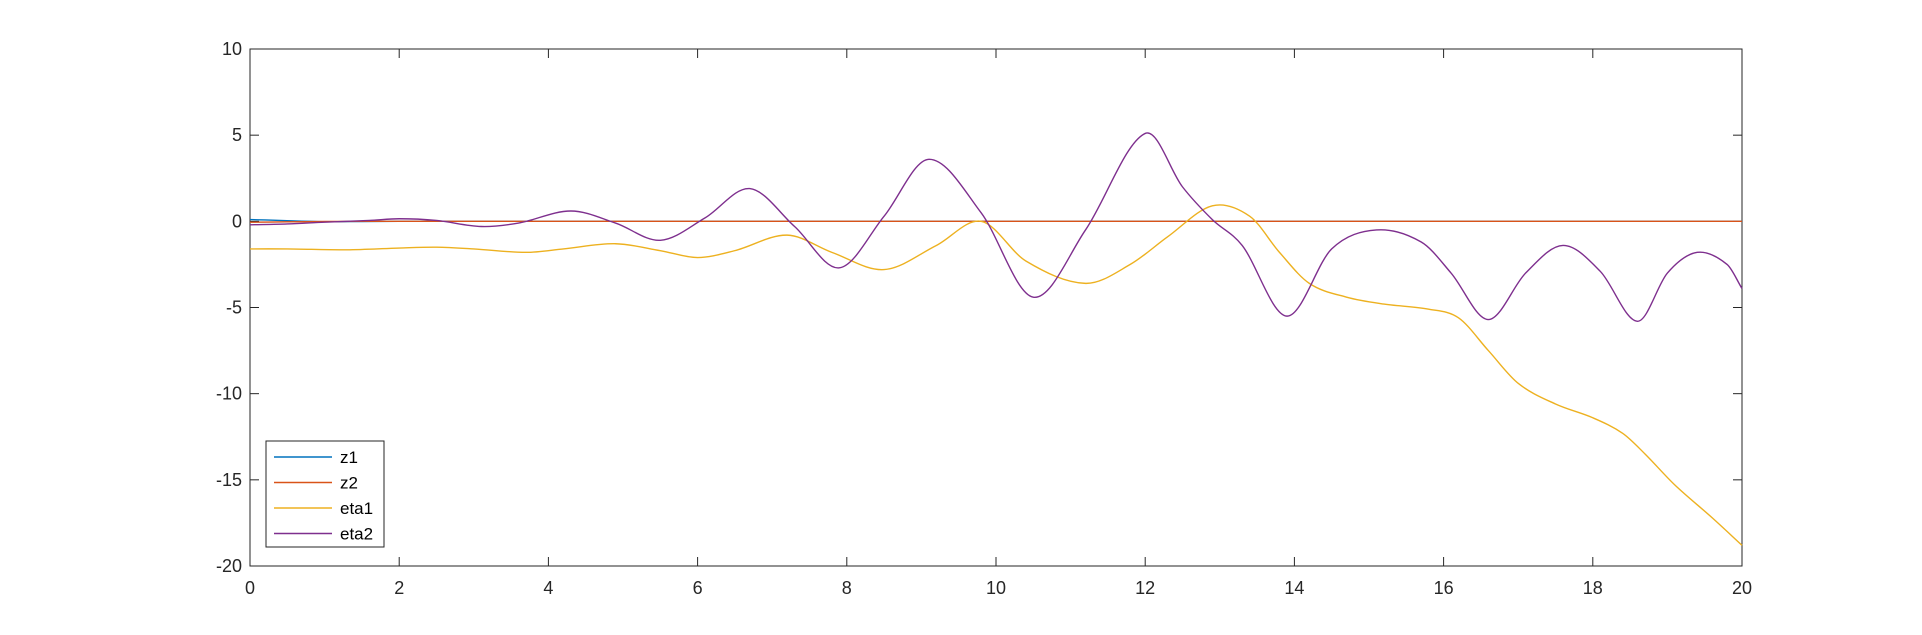 This screenshot has width=1922, height=635. Describe the element at coordinates (1145, 588) in the screenshot. I see `x-tick-label: 12` at that location.